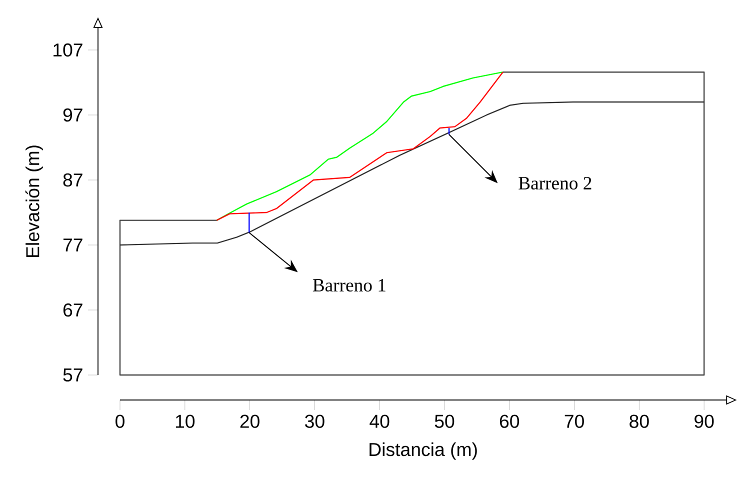  I want to click on x-tick-label: 40, so click(380, 421).